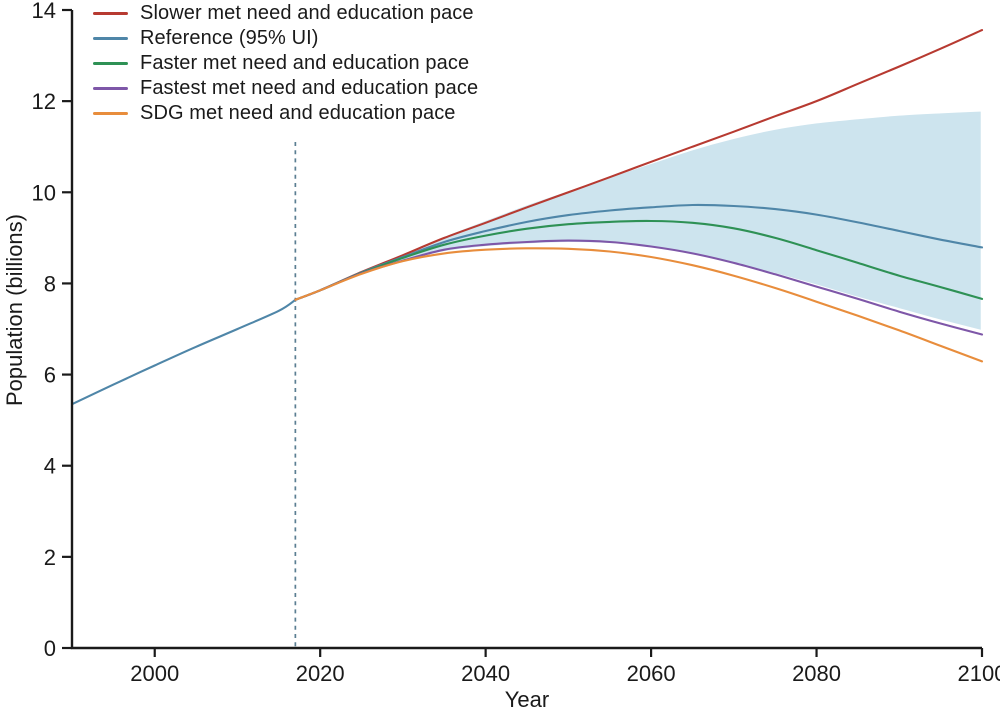  Describe the element at coordinates (44, 11) in the screenshot. I see `y-tick-label: 14` at that location.